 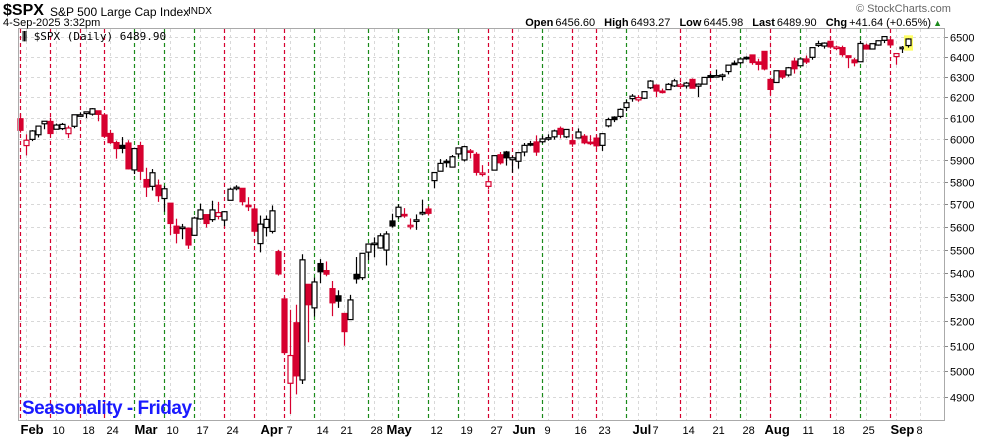 I want to click on x-tick-label: 25, so click(x=869, y=431).